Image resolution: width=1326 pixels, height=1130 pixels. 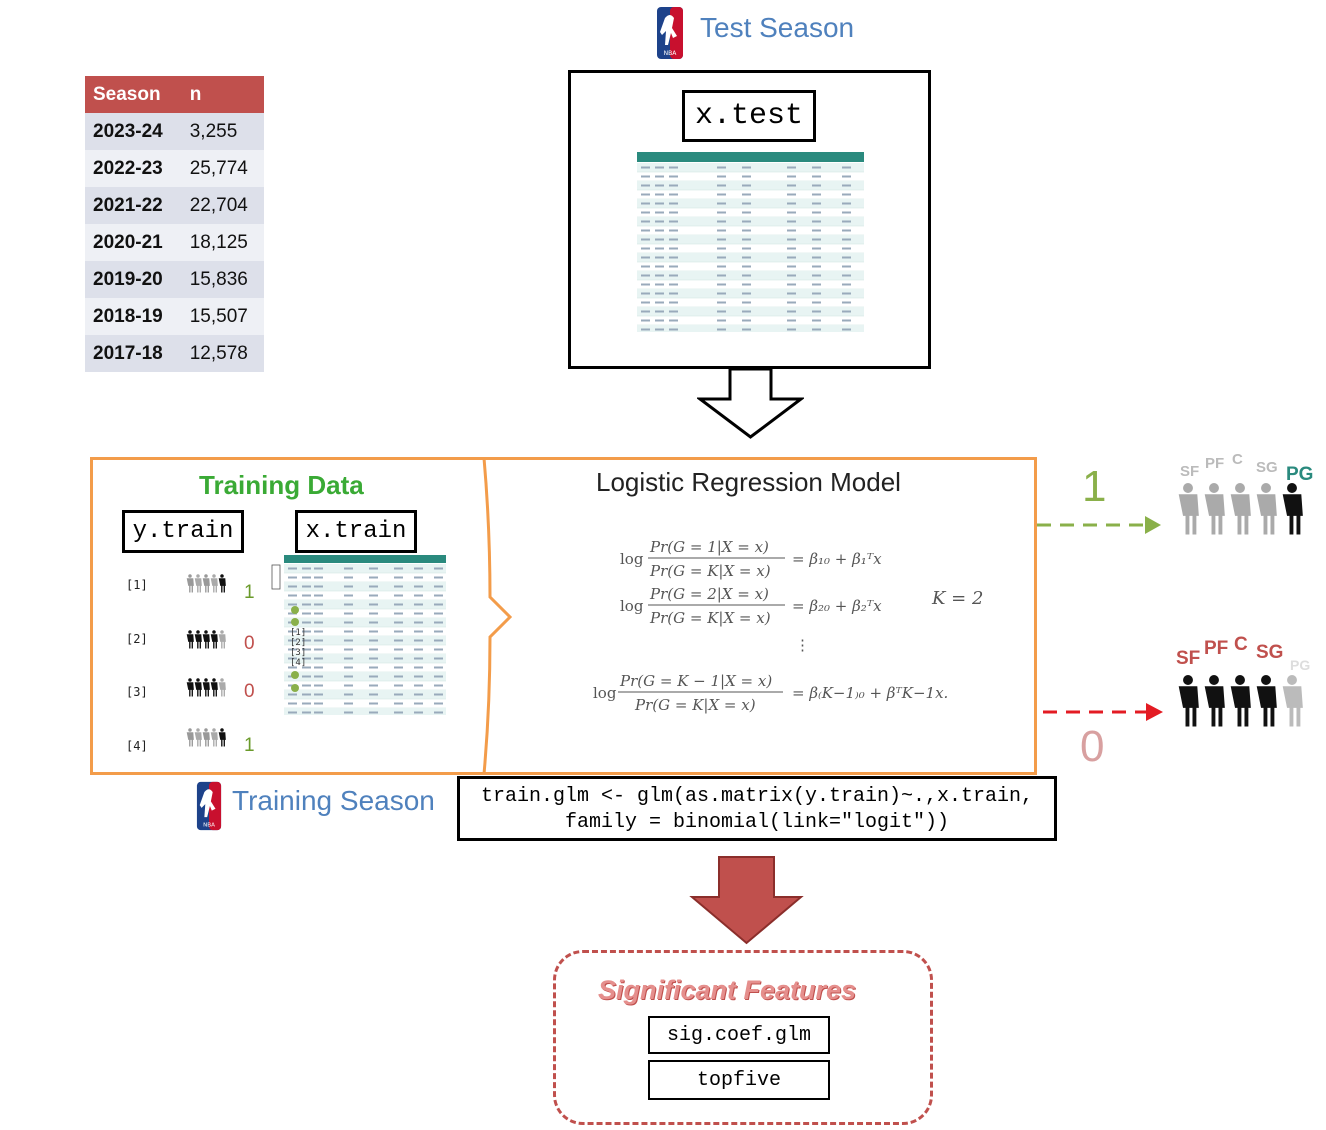 I want to click on pos-label: PF, so click(x=1214, y=463).